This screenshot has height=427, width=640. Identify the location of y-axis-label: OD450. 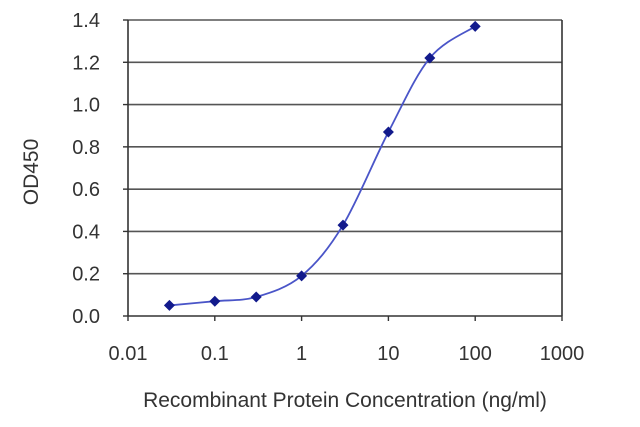
(31, 172).